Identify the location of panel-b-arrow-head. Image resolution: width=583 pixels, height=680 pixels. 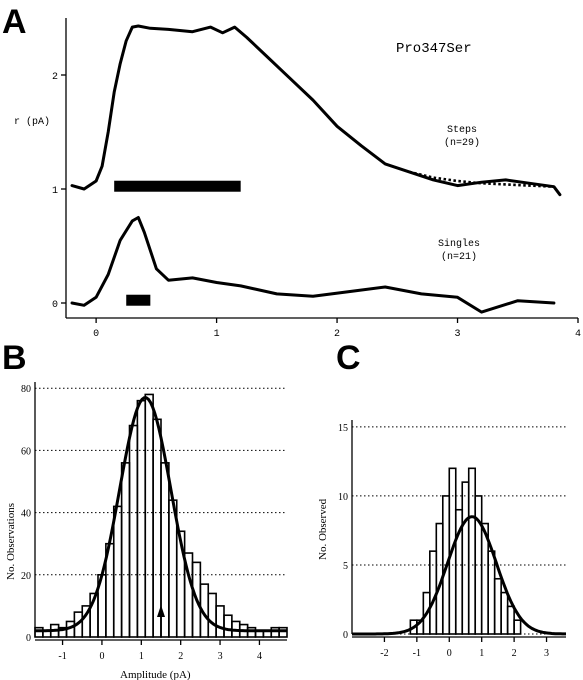
(161, 611).